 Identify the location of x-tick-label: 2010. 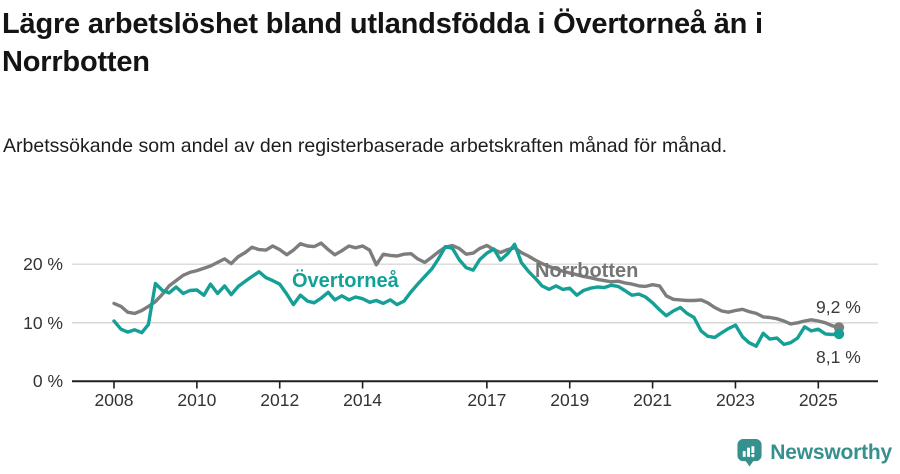
(197, 400).